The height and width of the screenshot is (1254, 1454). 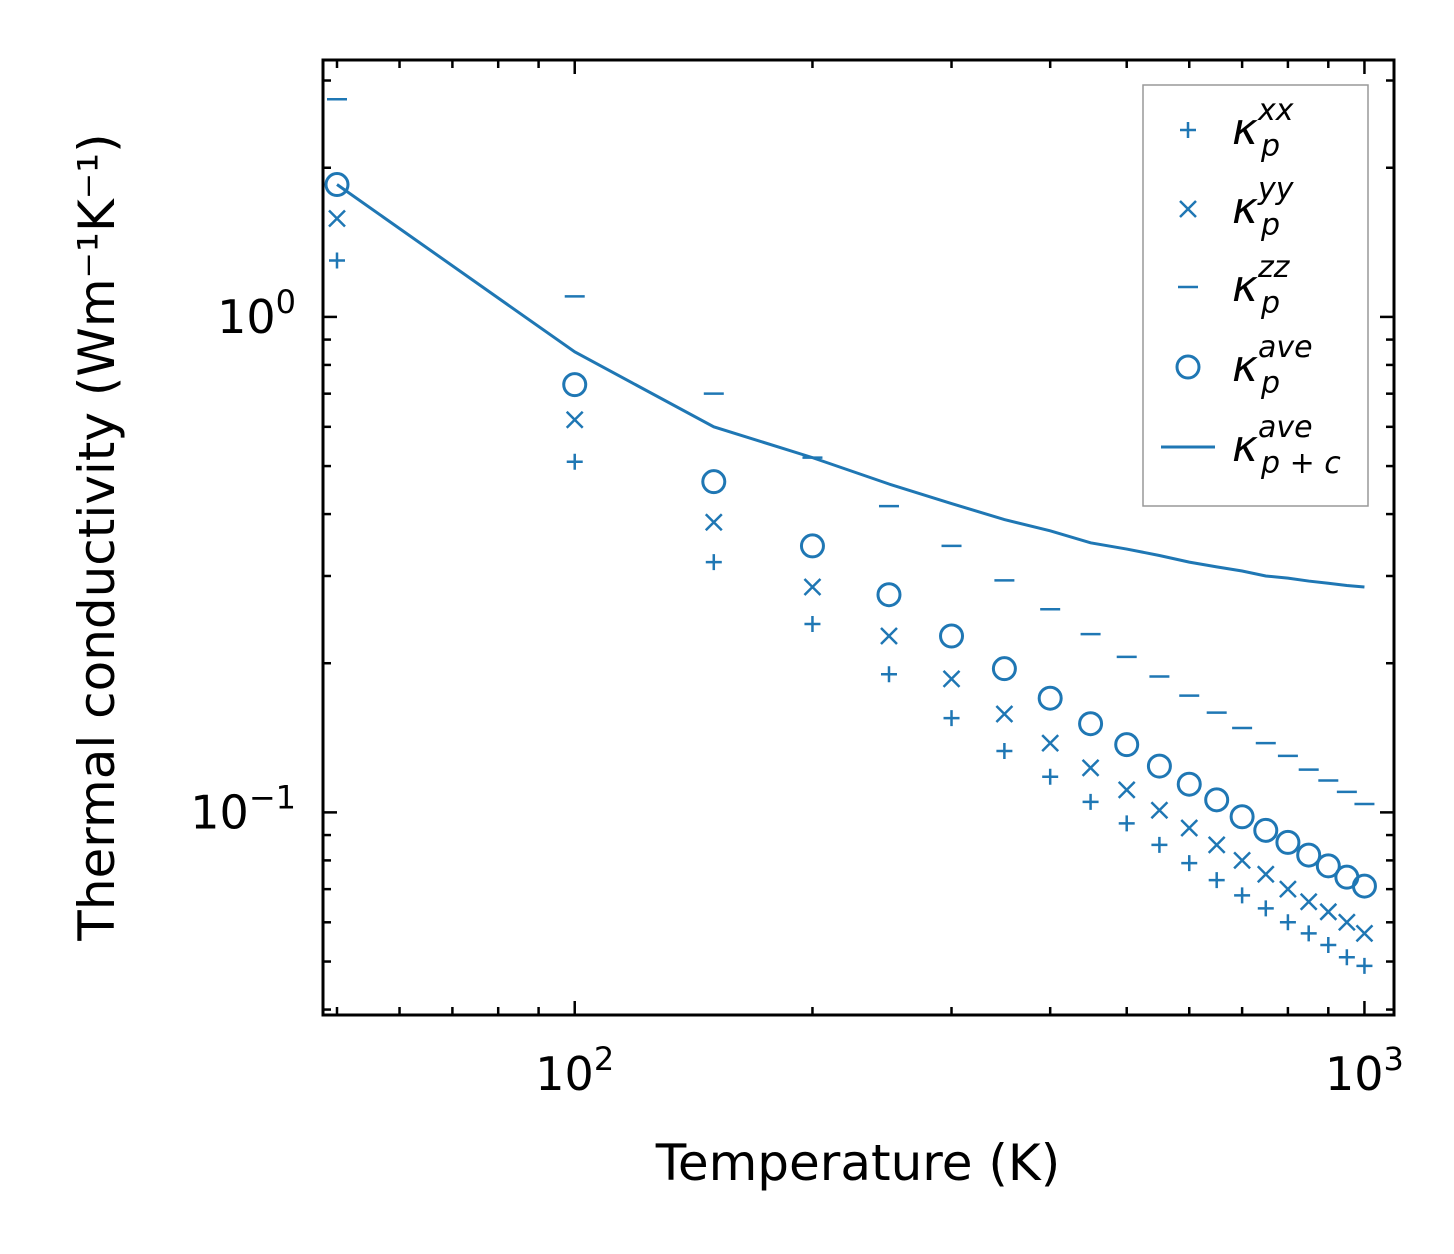 What do you see at coordinates (574, 1070) in the screenshot?
I see `x-tick-label-0: 10²` at bounding box center [574, 1070].